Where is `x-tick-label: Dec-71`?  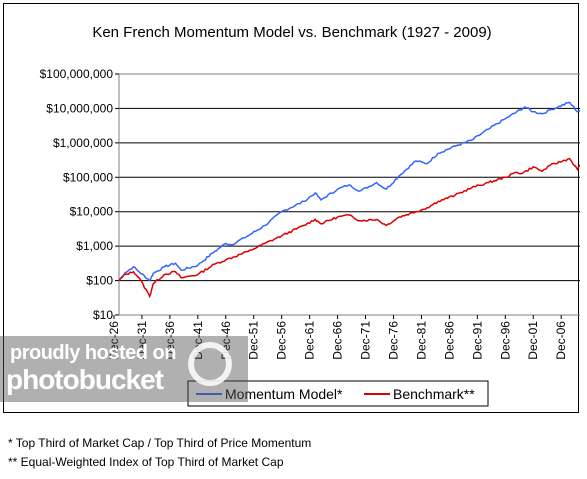 x-tick-label: Dec-71 is located at coordinates (366, 340).